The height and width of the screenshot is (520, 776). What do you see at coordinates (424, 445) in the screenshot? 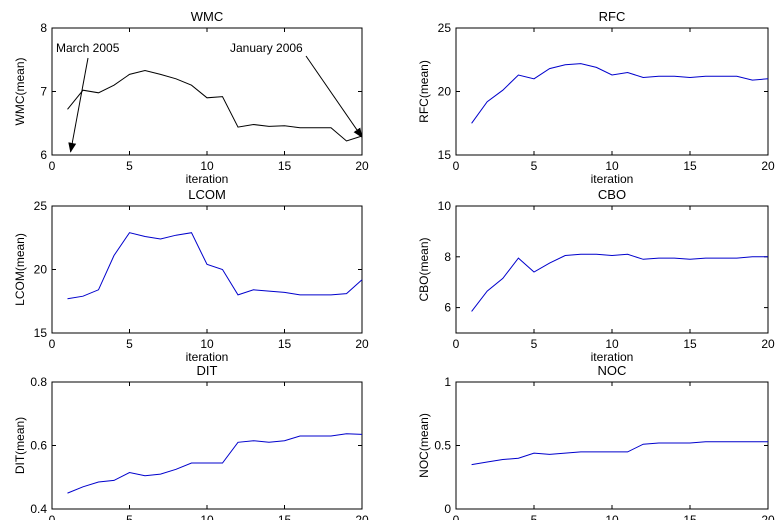
I see `y-axis-label: NOC(mean)` at bounding box center [424, 445].